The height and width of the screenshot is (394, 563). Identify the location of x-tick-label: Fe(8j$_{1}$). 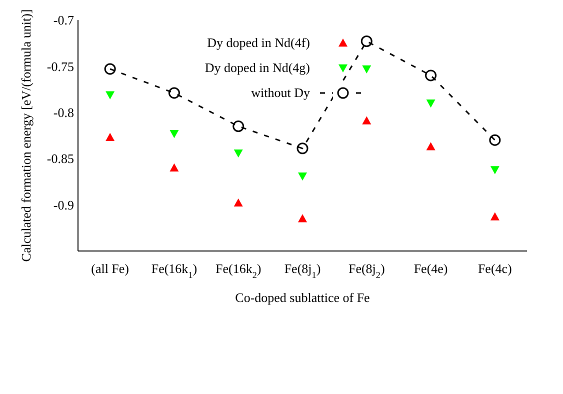
(302, 270).